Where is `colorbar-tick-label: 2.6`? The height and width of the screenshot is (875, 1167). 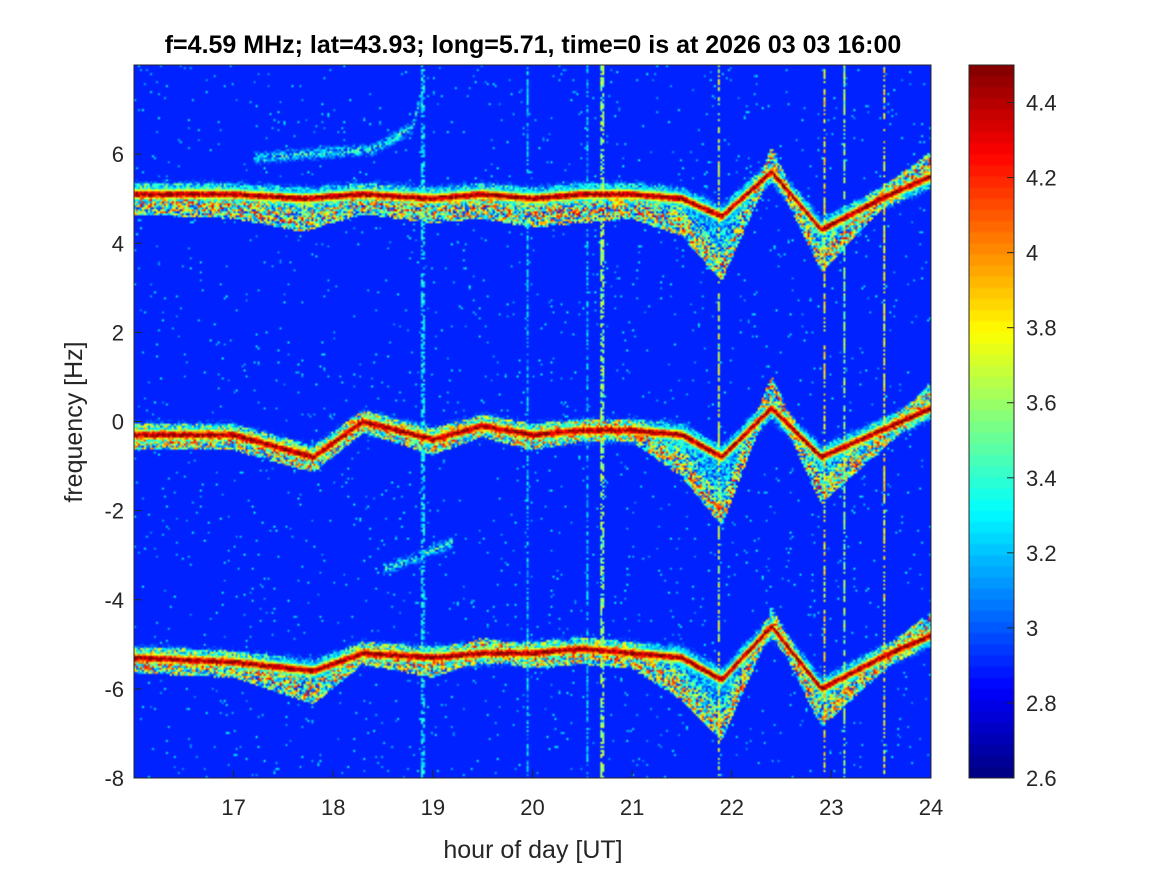
colorbar-tick-label: 2.6 is located at coordinates (1041, 778).